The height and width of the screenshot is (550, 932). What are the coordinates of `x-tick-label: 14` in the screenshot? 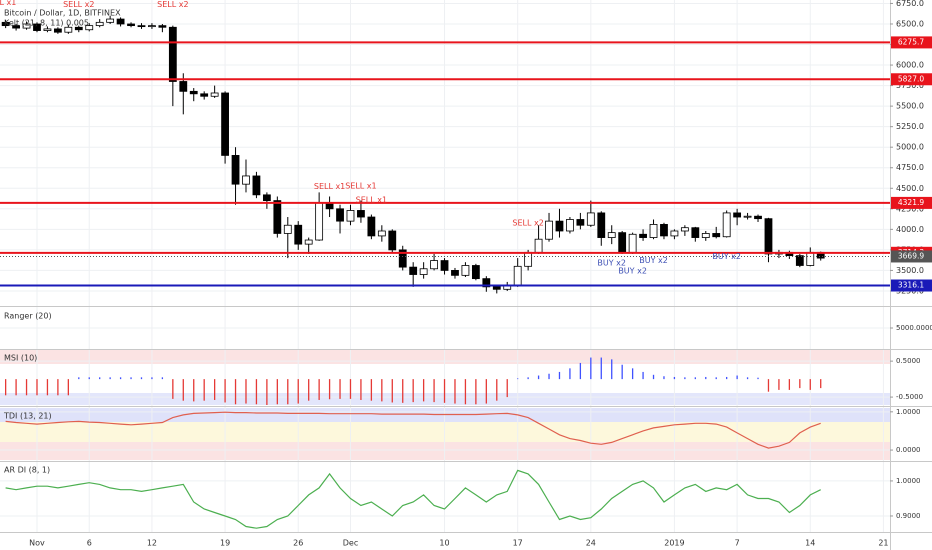 It's located at (810, 543).